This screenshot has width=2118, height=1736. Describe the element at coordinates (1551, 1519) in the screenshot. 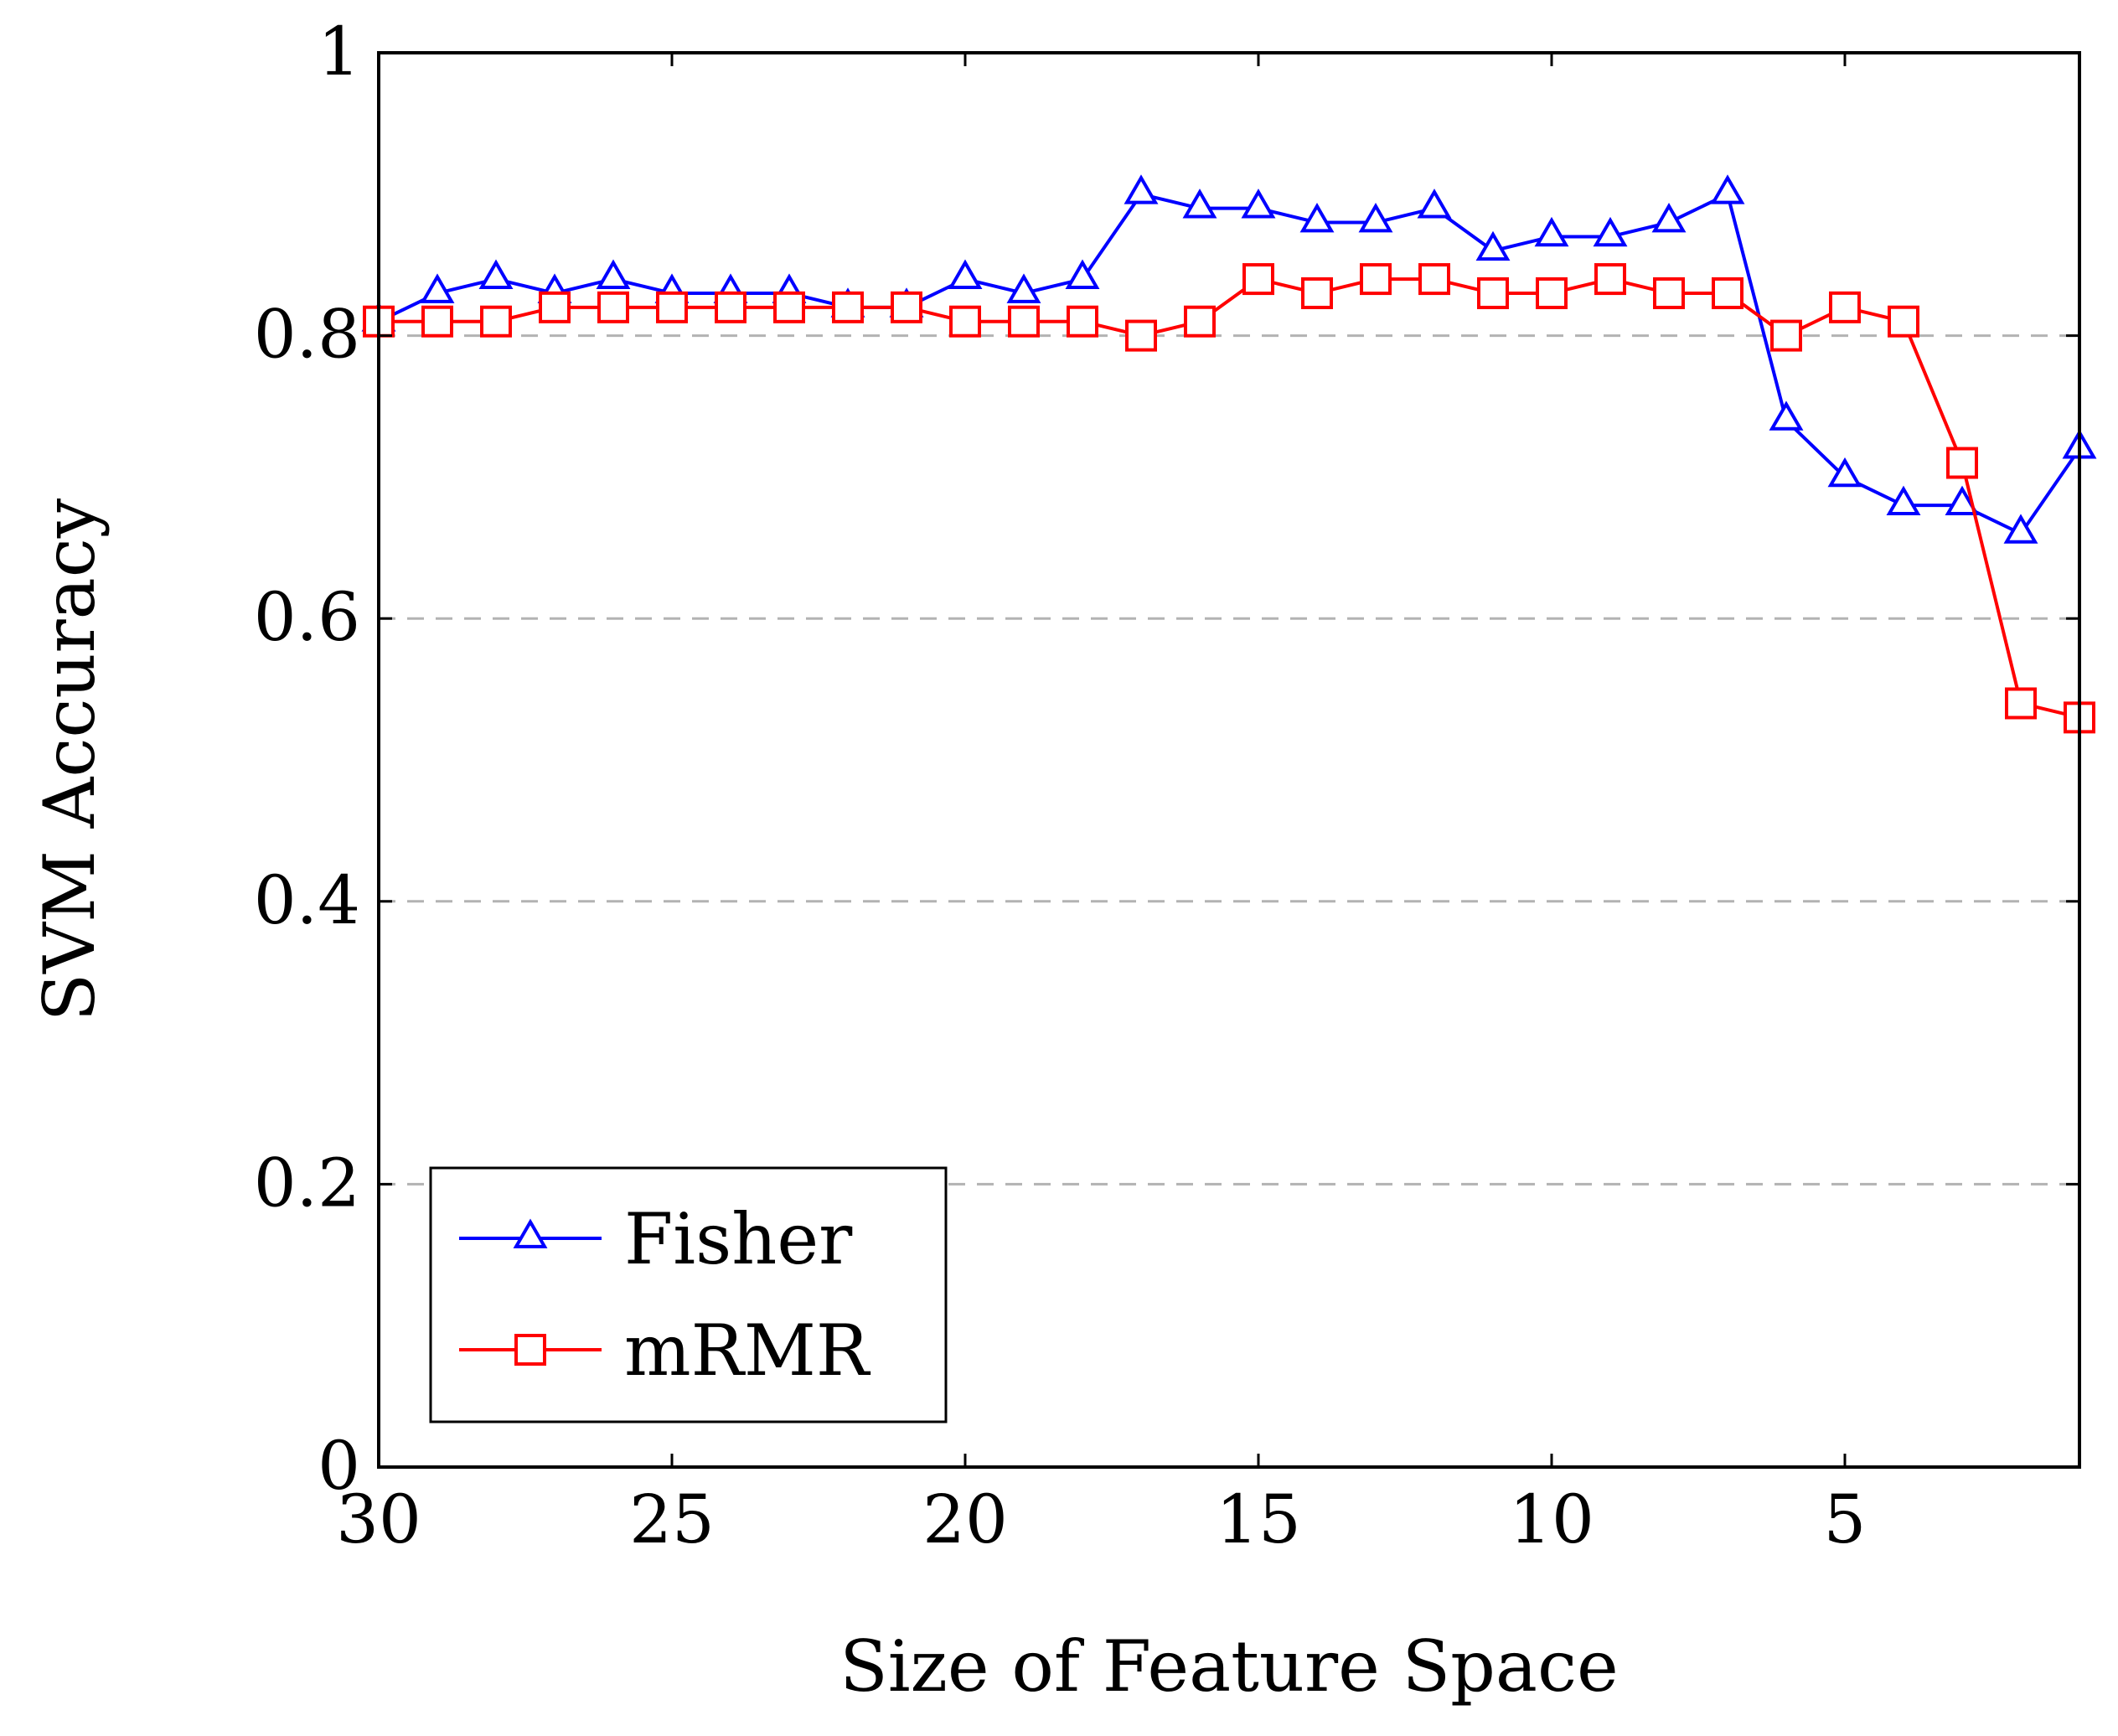

I see `x-tick-label: 10` at that location.